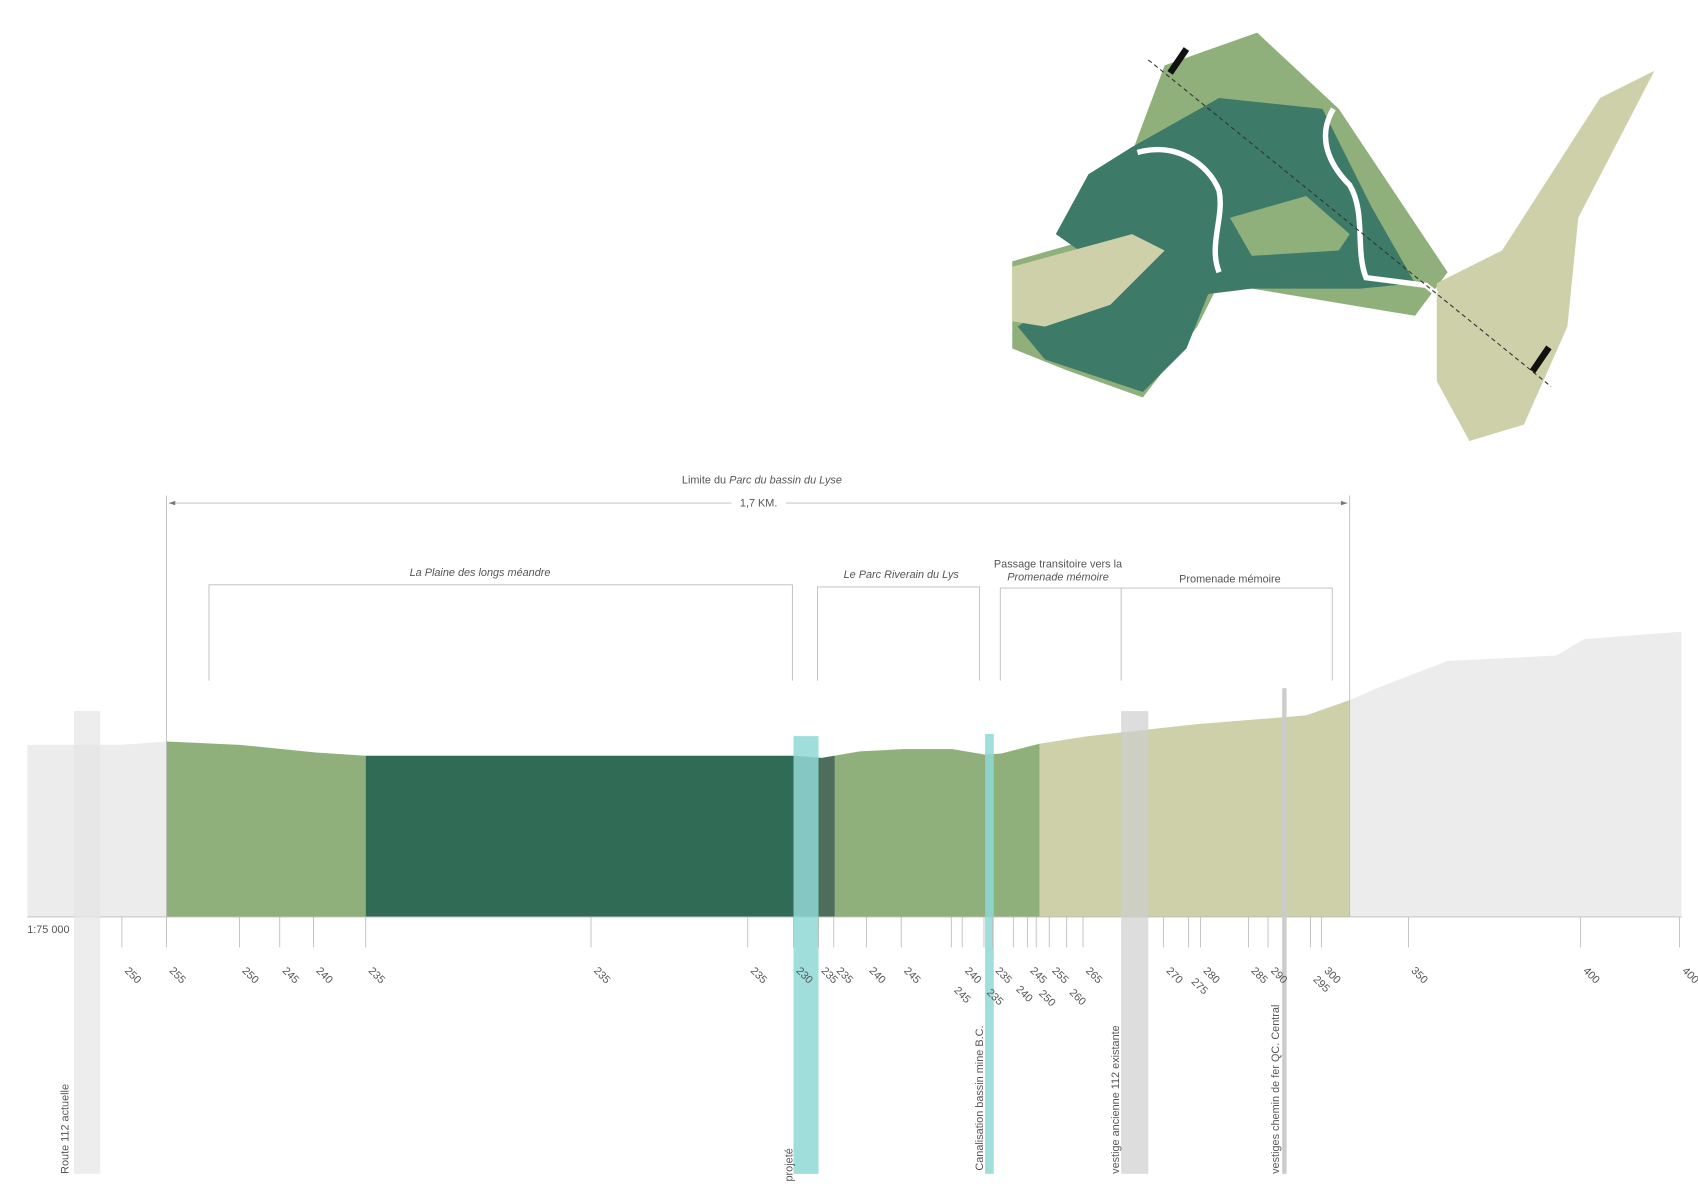 Image resolution: width=1698 pixels, height=1200 pixels. Describe the element at coordinates (789, 1164) in the screenshot. I see `marker-label: projeté` at that location.